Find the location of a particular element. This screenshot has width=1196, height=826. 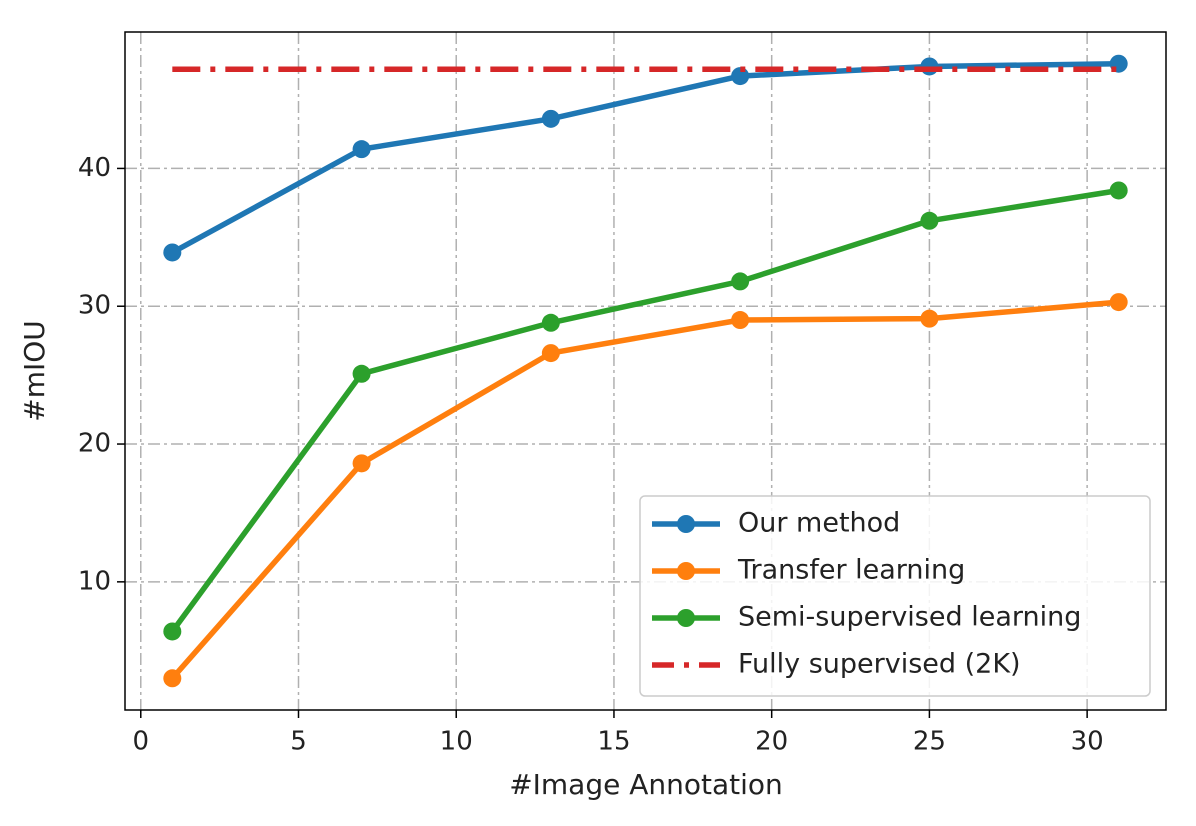

x-tick-label: 30 is located at coordinates (1087, 742).